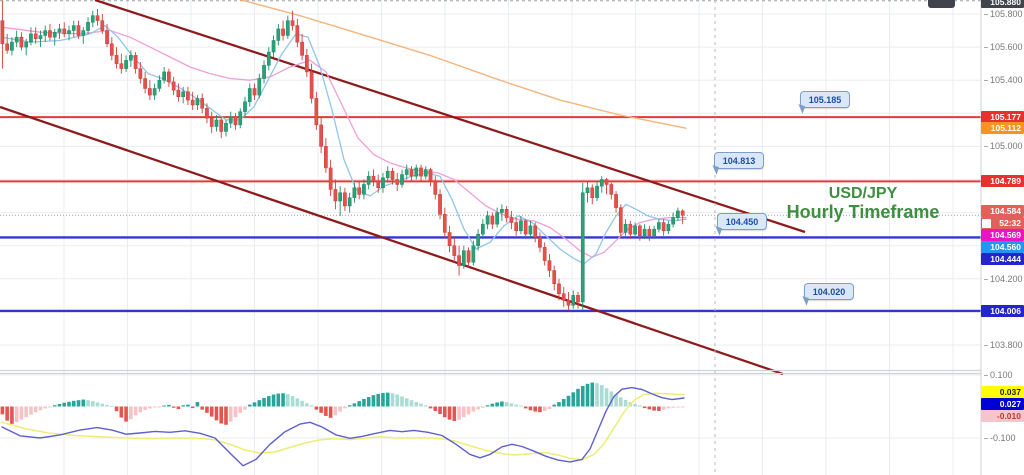 The image size is (1024, 475). I want to click on chart-watermark-title: USD/JPY Hourly Timeframe, so click(863, 203).